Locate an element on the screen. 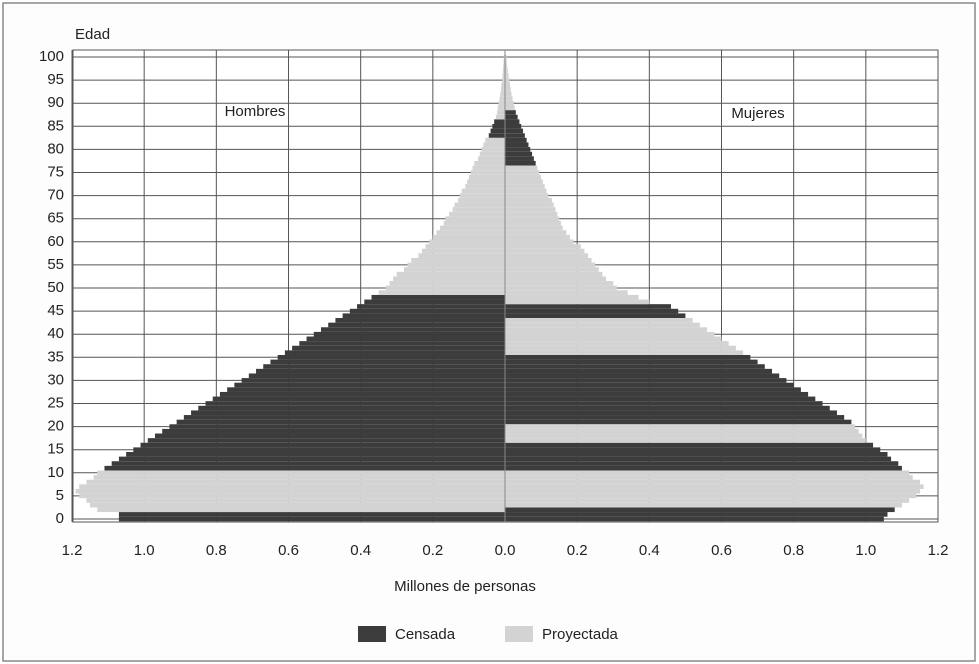 This screenshot has height=664, width=979. y-tick-label: 55 is located at coordinates (55, 264).